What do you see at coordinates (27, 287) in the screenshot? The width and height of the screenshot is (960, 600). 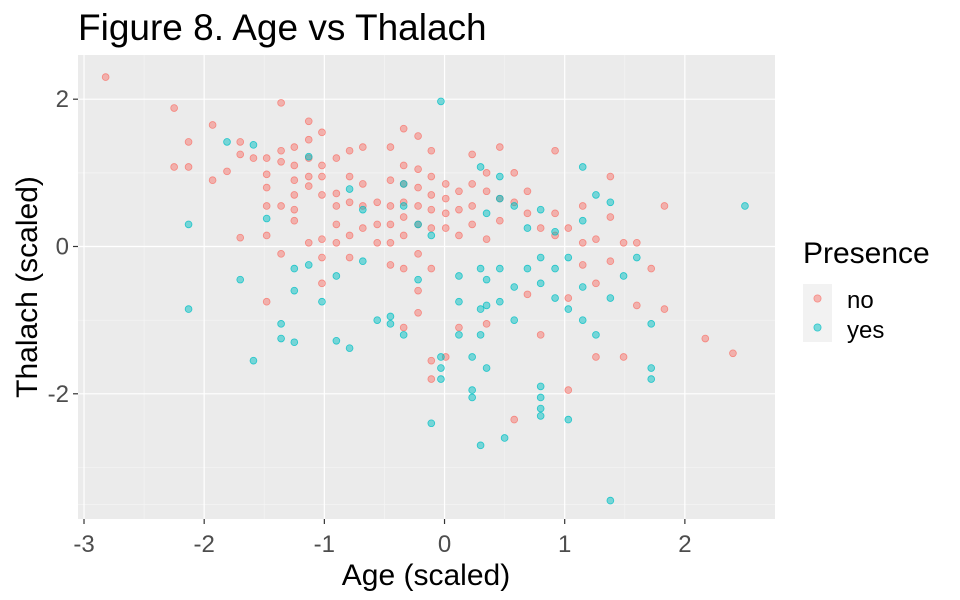 I see `y-axis-title: Thalach (scaled)` at bounding box center [27, 287].